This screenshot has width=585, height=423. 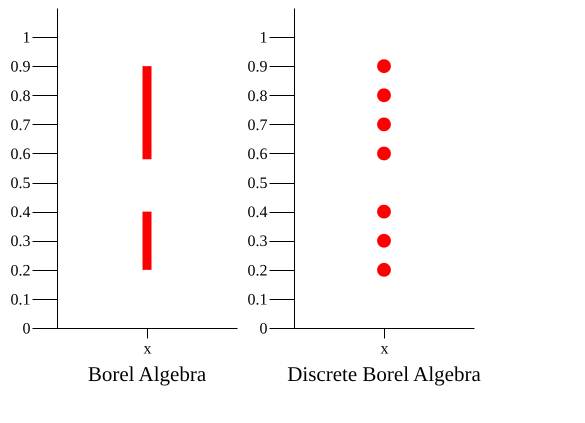 I want to click on text: Discrete Borel Algebra, so click(x=384, y=374).